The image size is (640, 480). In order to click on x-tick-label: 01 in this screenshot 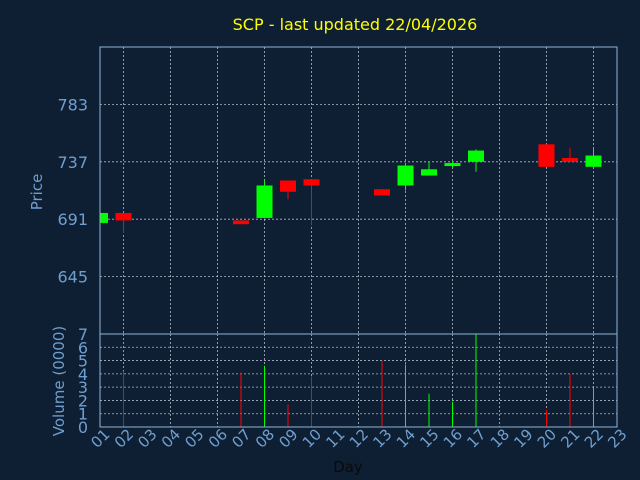, I will do `click(100, 438)`.